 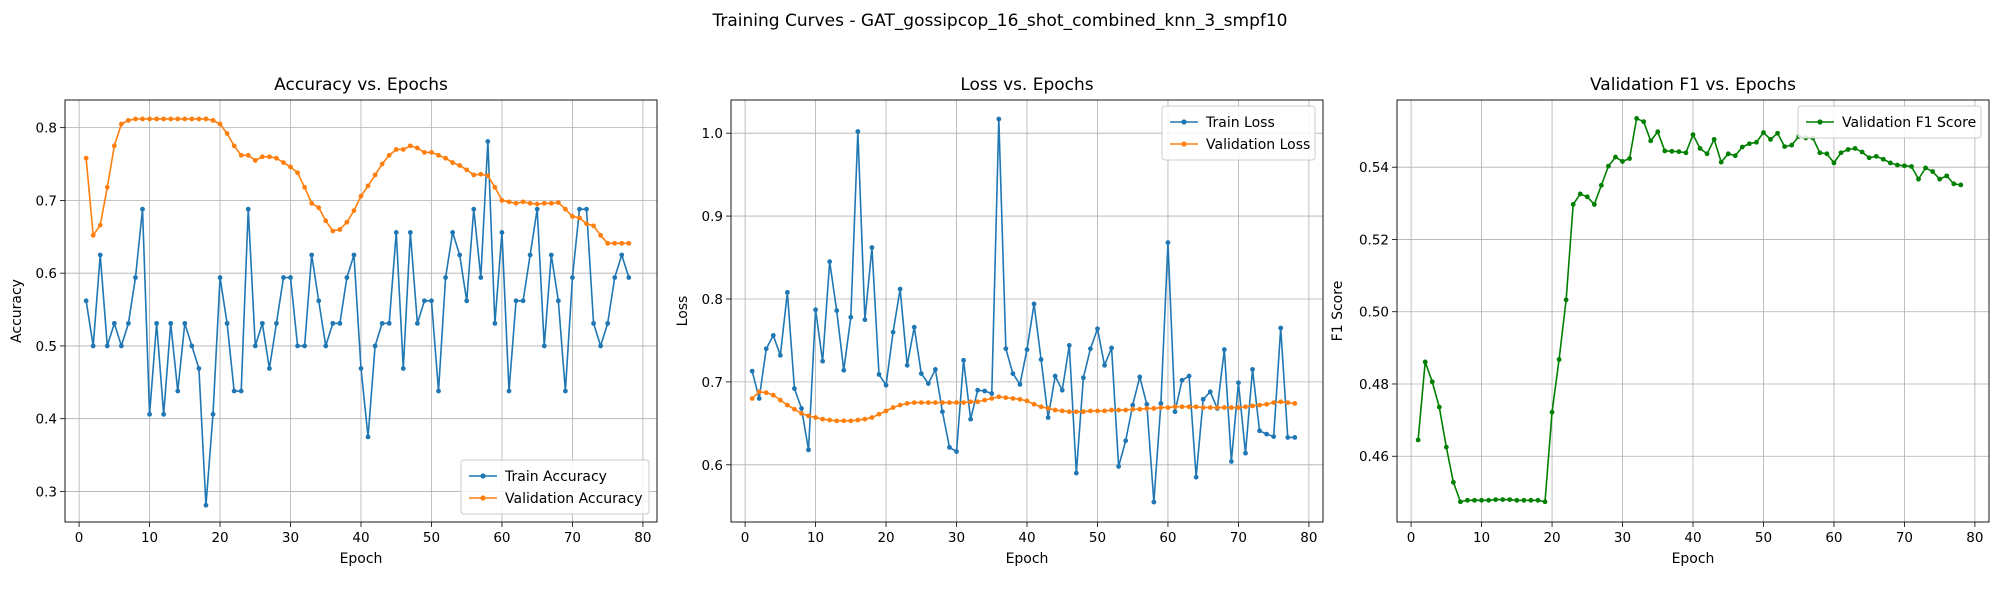 What do you see at coordinates (1622, 538) in the screenshot?
I see `x-tick-label: 30` at bounding box center [1622, 538].